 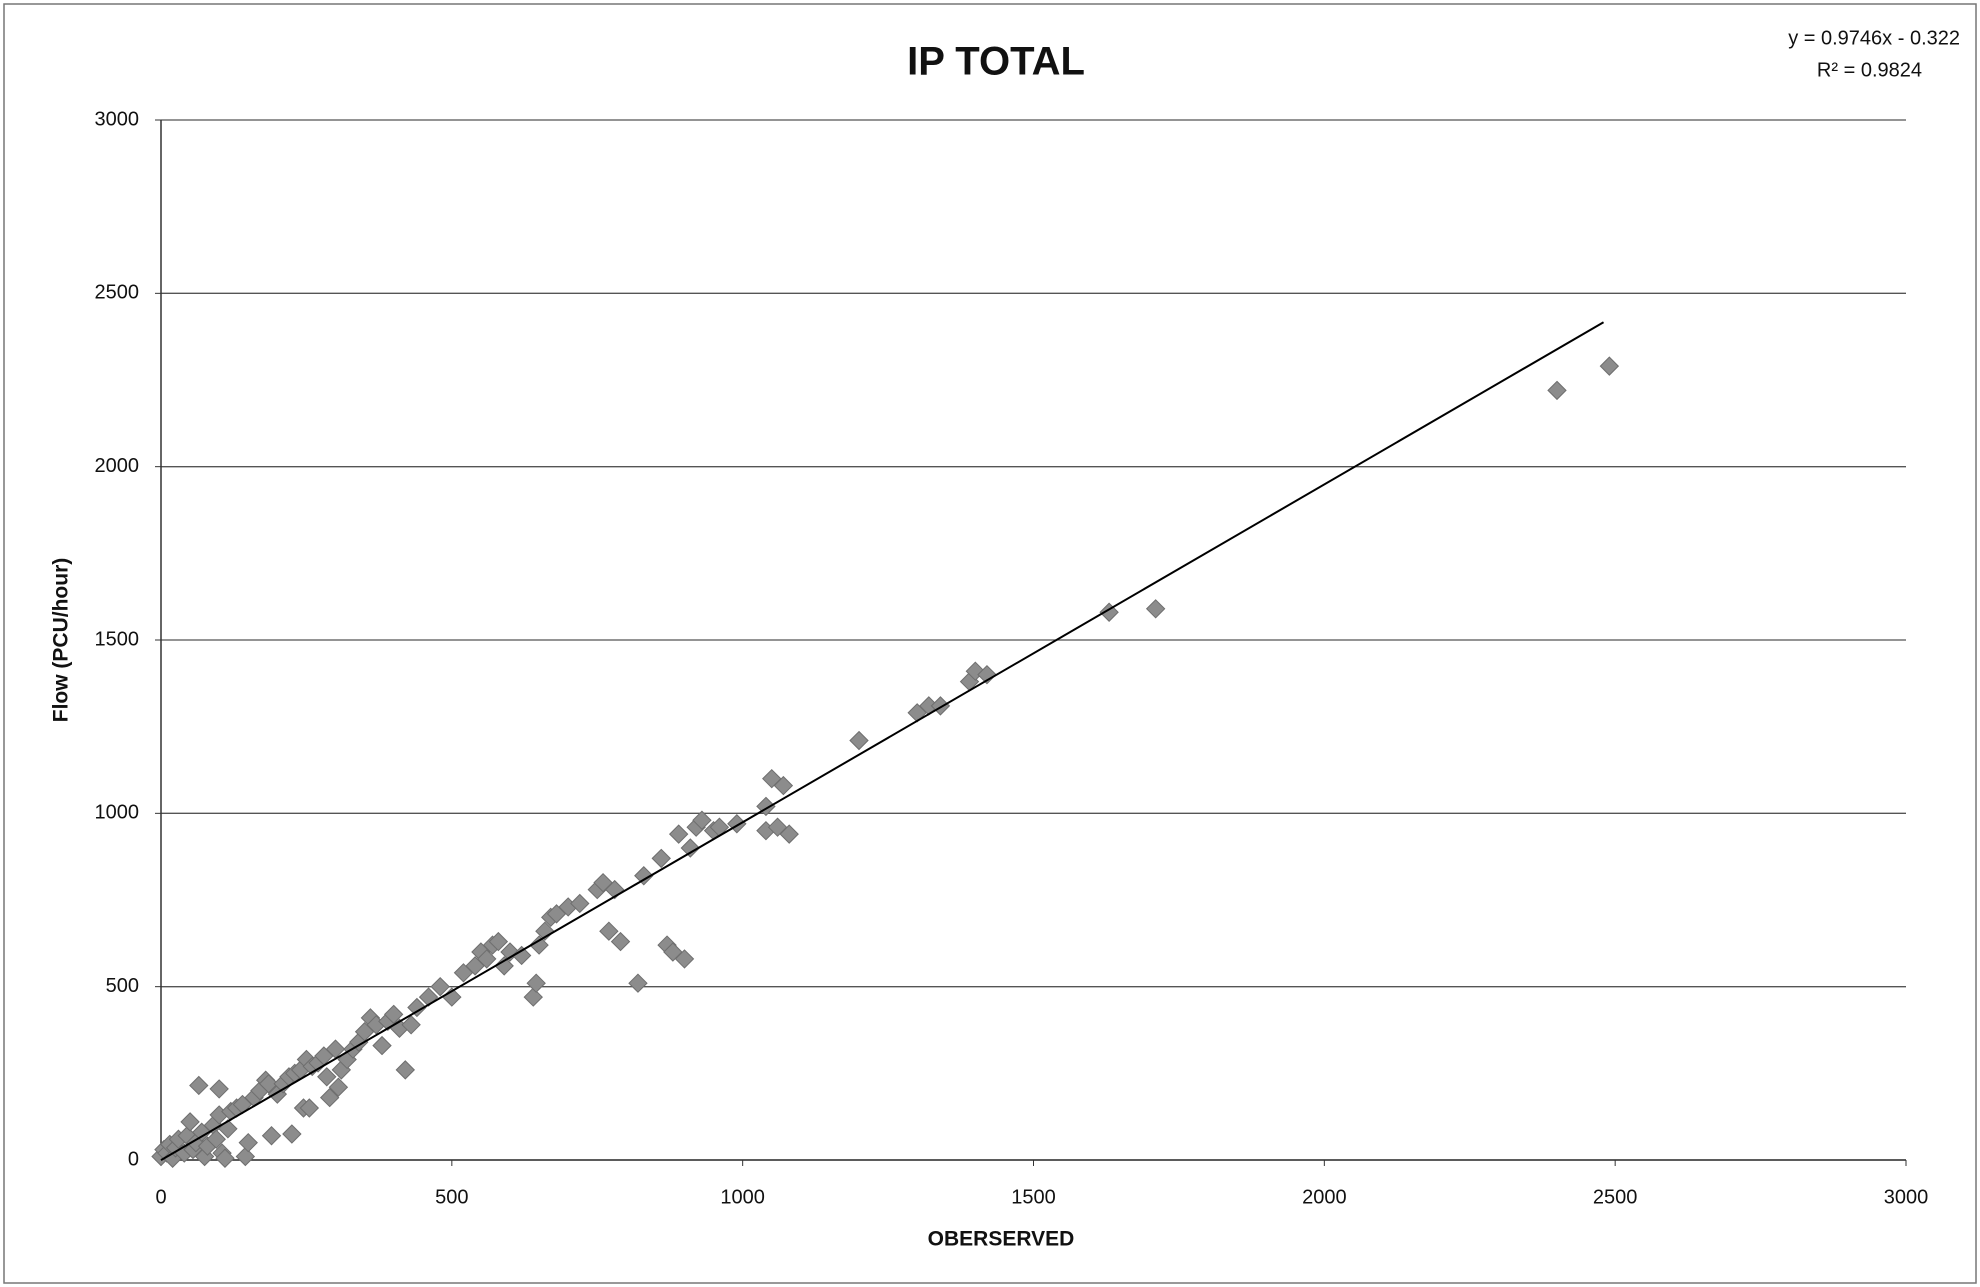 What do you see at coordinates (160, 1197) in the screenshot?
I see `x-tick-label: 0` at bounding box center [160, 1197].